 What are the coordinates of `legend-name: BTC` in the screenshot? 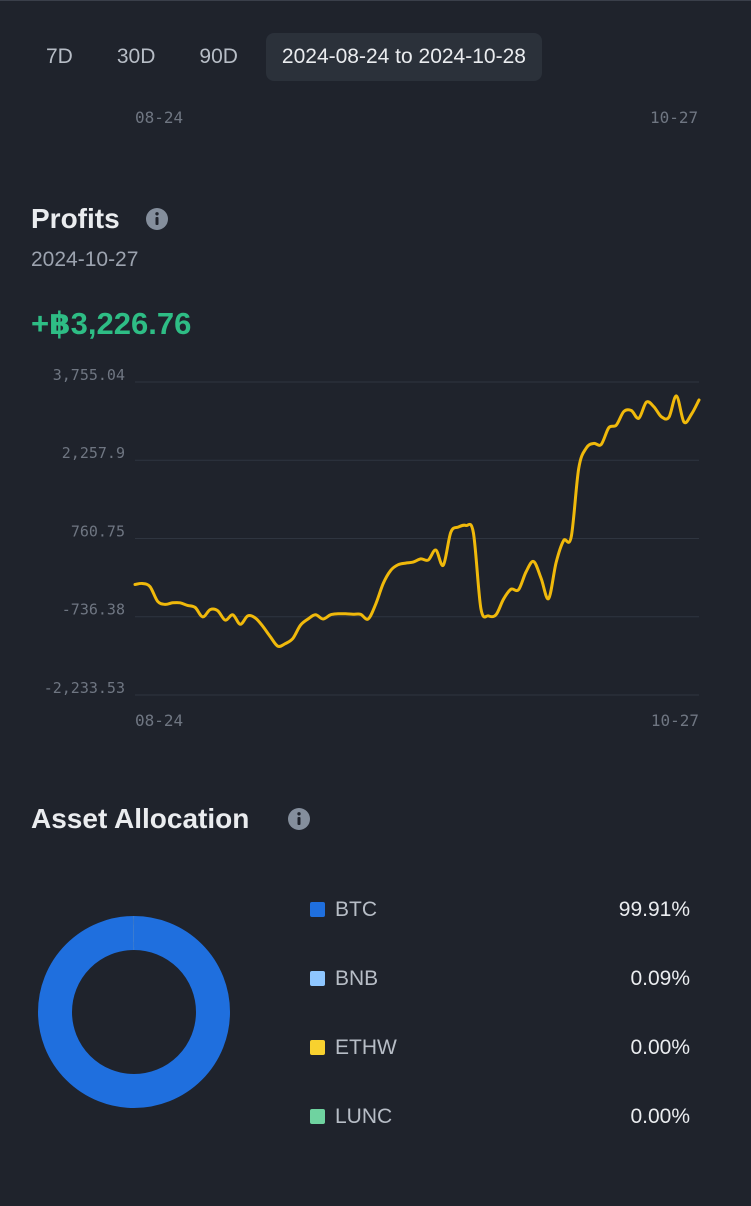 It's located at (356, 909).